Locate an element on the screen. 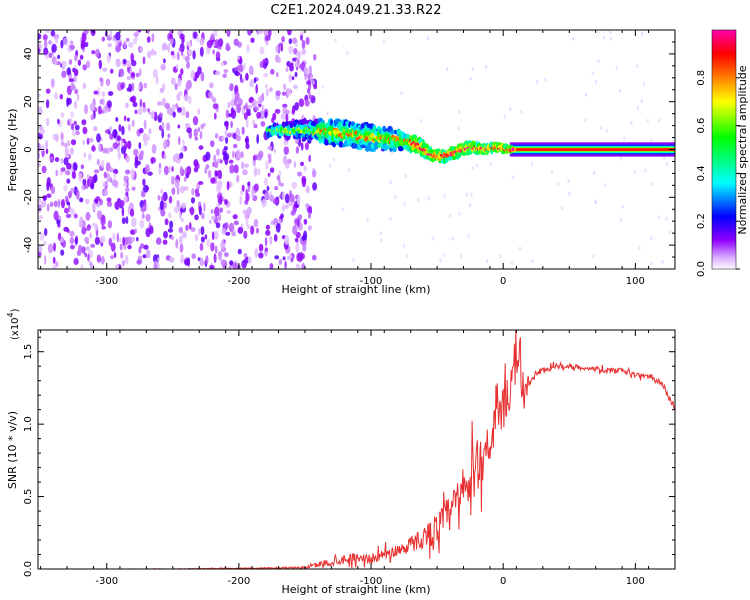  snr-y-tick-label: 0.0 is located at coordinates (28, 569).